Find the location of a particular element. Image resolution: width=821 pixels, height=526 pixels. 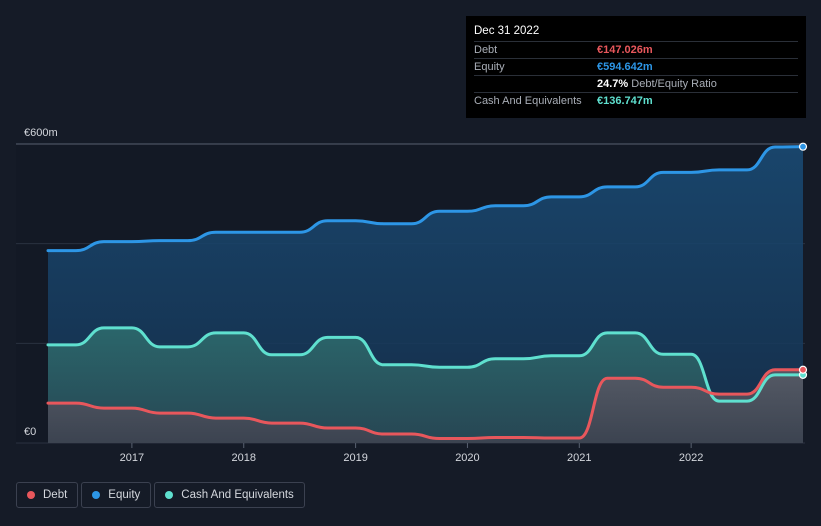

legend-item-debt: Debt is located at coordinates (47, 495).